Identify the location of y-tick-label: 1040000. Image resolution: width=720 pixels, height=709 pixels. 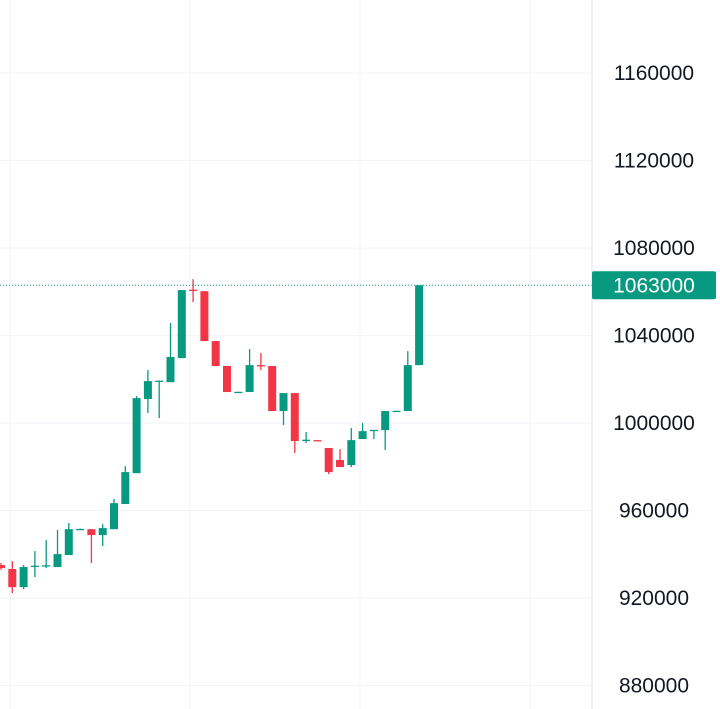
(654, 336).